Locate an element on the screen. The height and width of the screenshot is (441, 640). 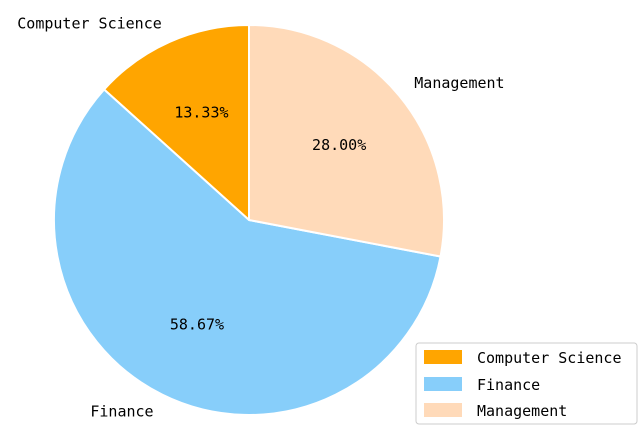
legend-swatch-computer-science is located at coordinates (443, 357).